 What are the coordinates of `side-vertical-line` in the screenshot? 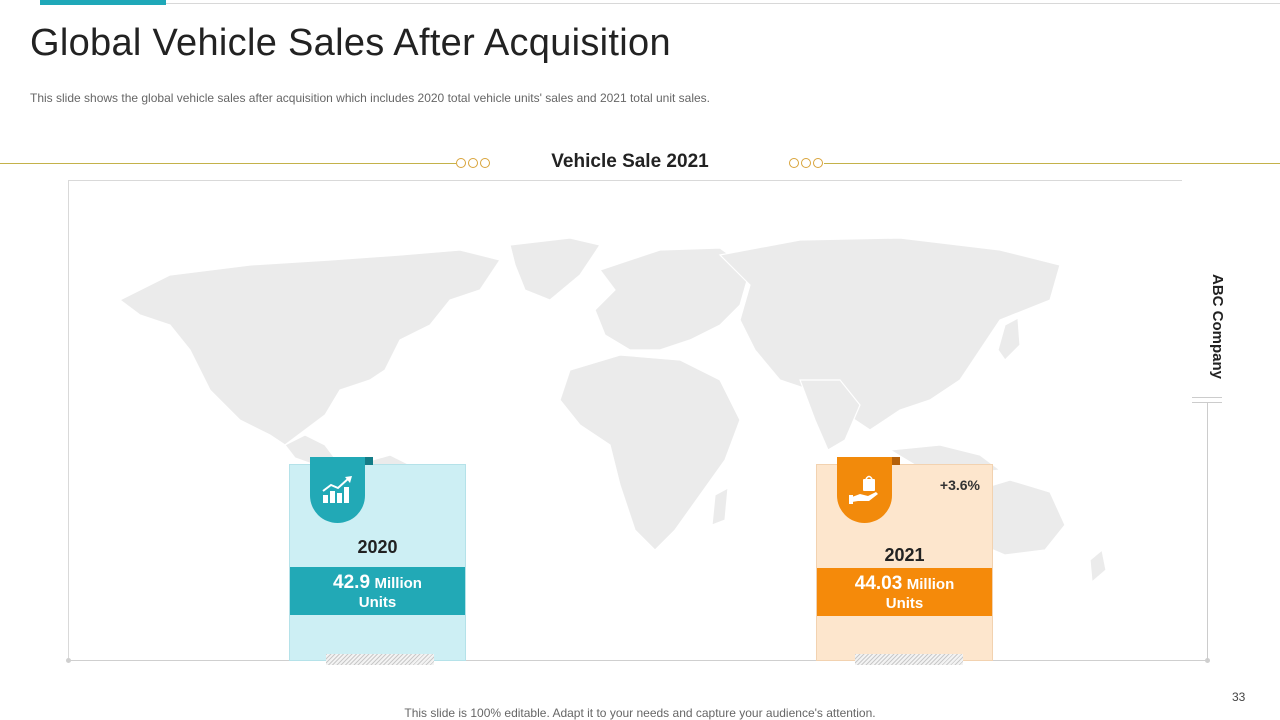 It's located at (1207, 531).